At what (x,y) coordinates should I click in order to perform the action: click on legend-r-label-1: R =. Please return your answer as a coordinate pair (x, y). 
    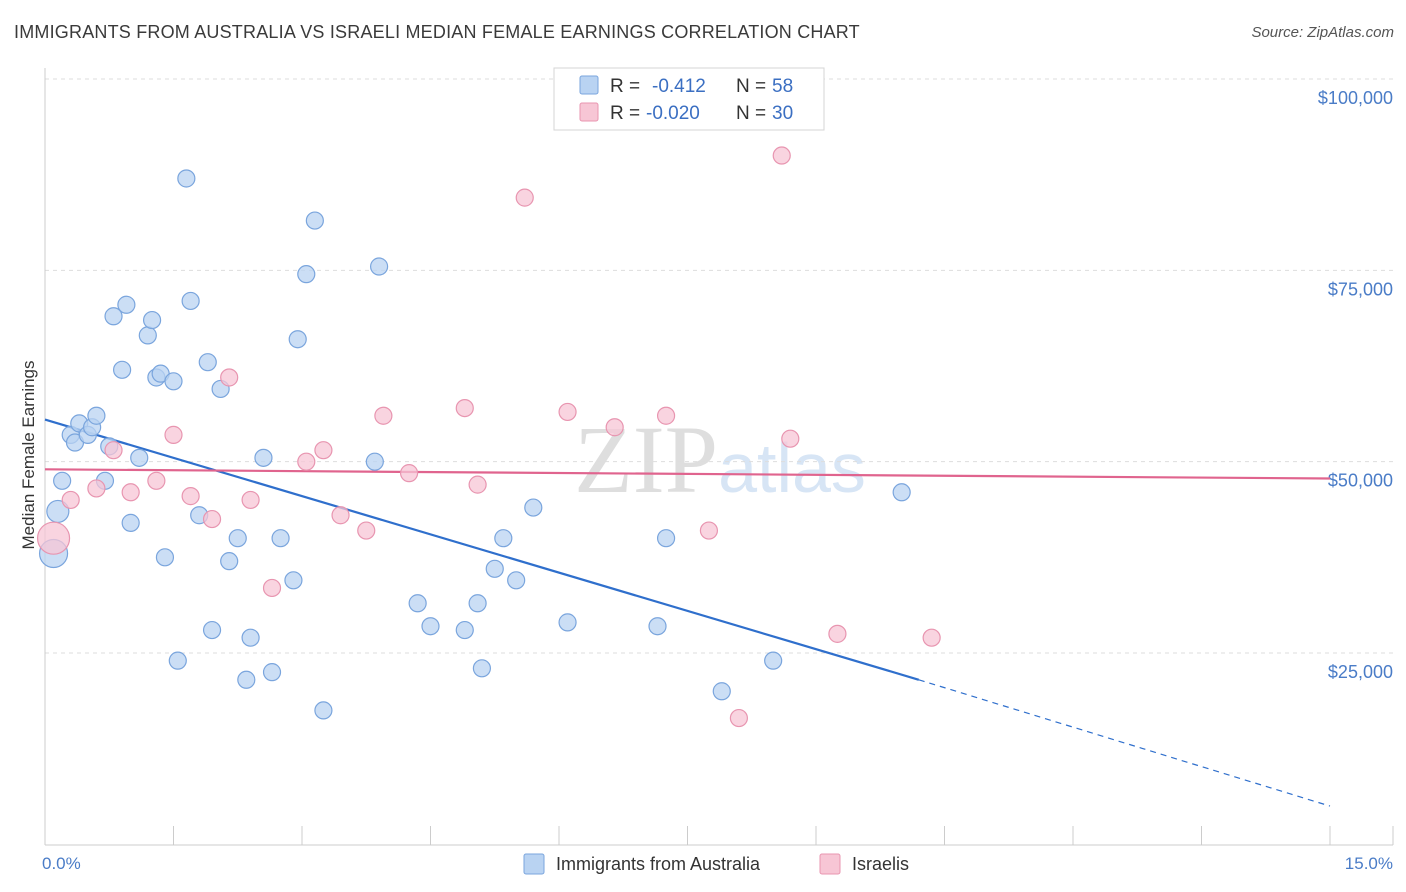
    Looking at the image, I should click on (625, 86).